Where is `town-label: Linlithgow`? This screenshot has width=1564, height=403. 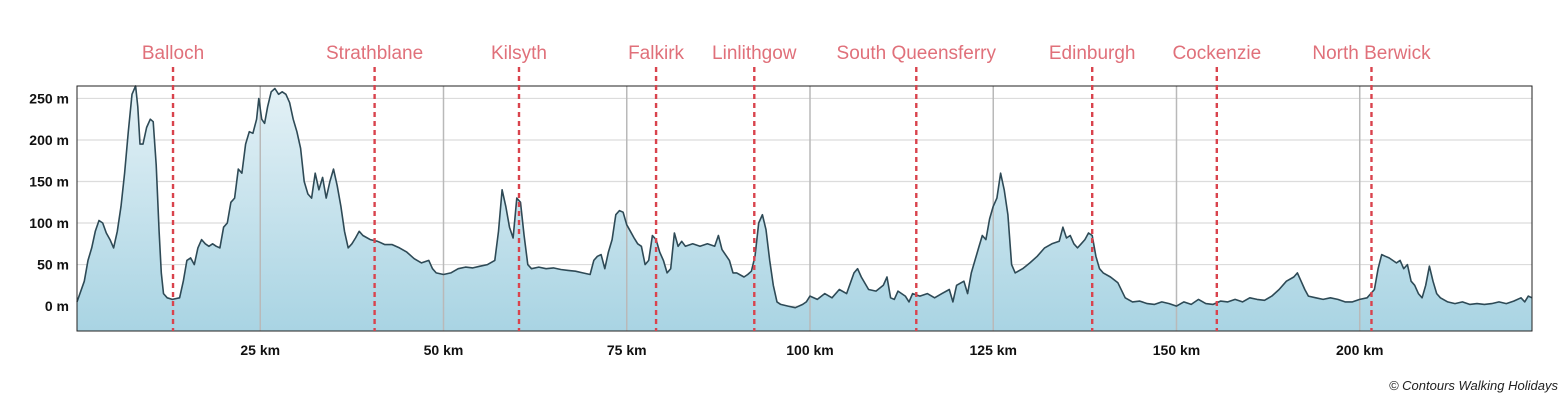
town-label: Linlithgow is located at coordinates (754, 53).